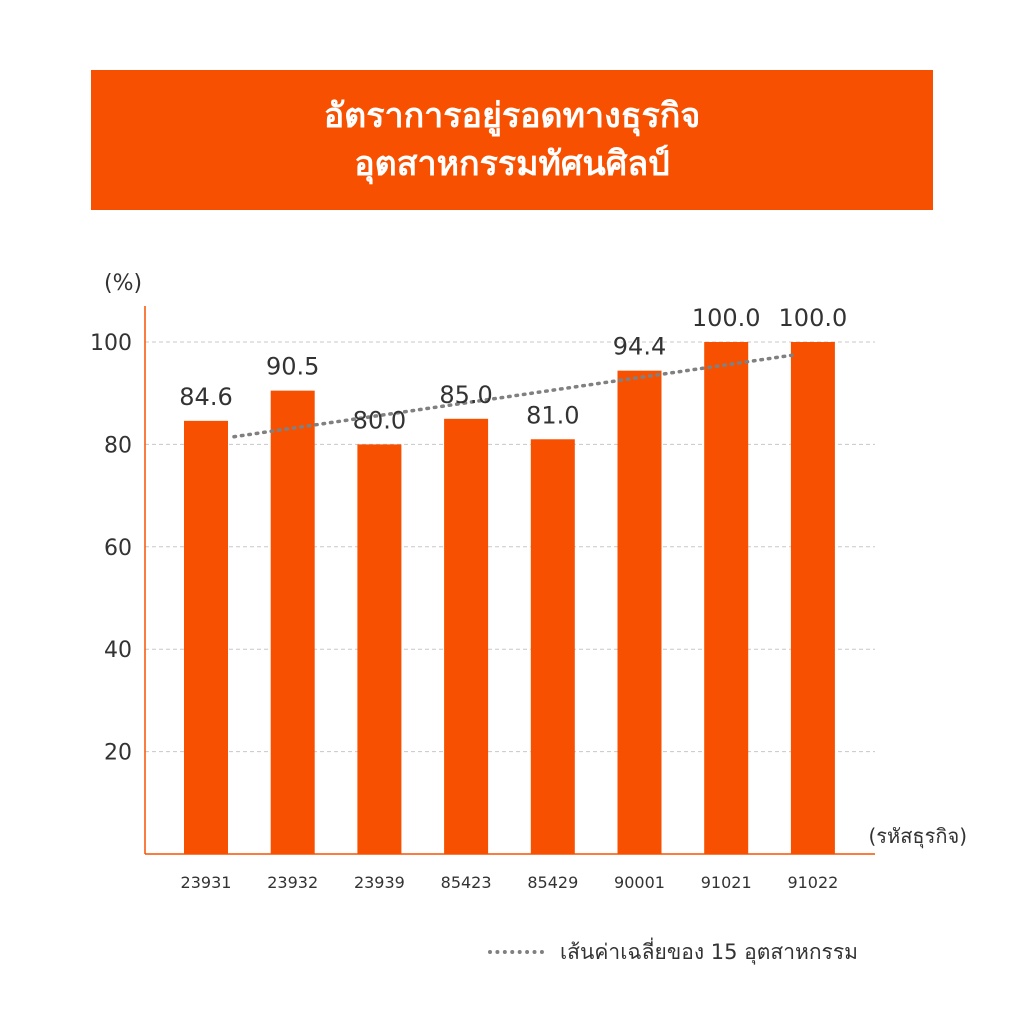 Image resolution: width=1025 pixels, height=1025 pixels. What do you see at coordinates (379, 420) in the screenshot?
I see `data-label-23939: 80.0` at bounding box center [379, 420].